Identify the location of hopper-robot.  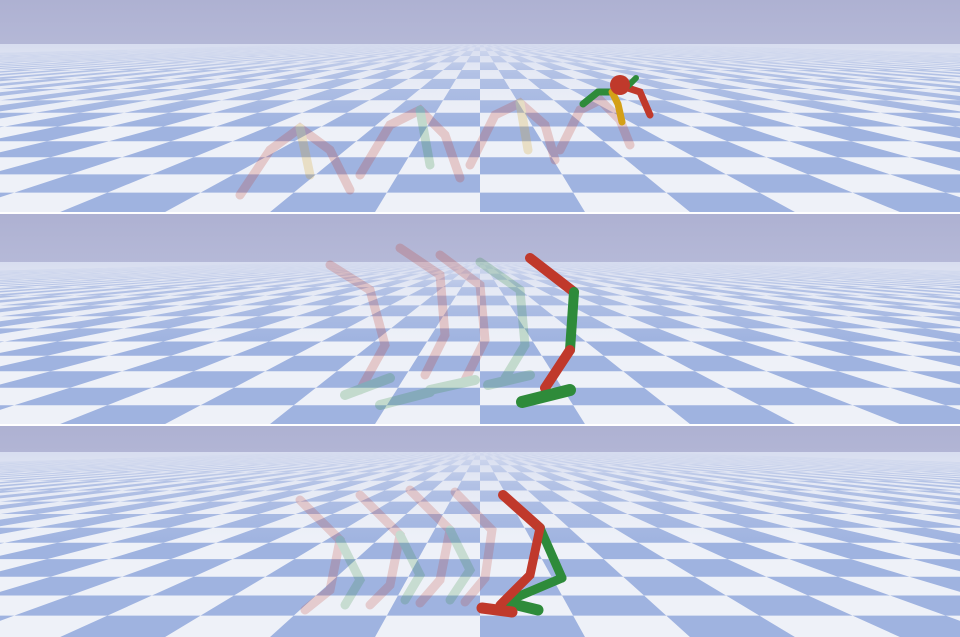
(547, 330).